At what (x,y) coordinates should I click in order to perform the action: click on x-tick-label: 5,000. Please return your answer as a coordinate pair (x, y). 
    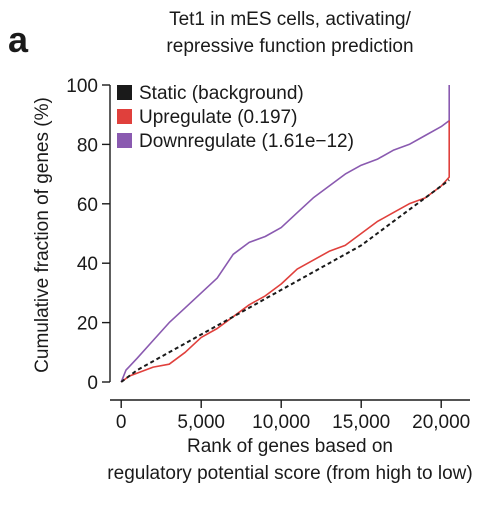
    Looking at the image, I should click on (201, 422).